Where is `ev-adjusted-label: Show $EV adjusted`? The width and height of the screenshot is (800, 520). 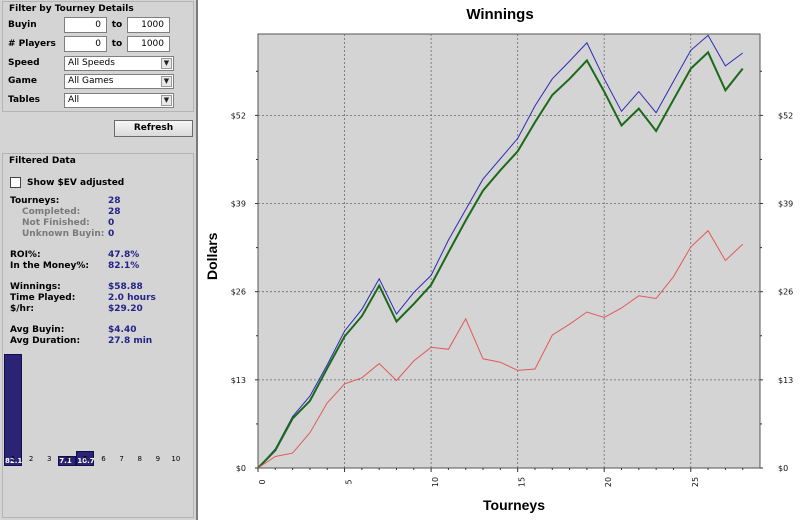 ev-adjusted-label: Show $EV adjusted is located at coordinates (76, 182).